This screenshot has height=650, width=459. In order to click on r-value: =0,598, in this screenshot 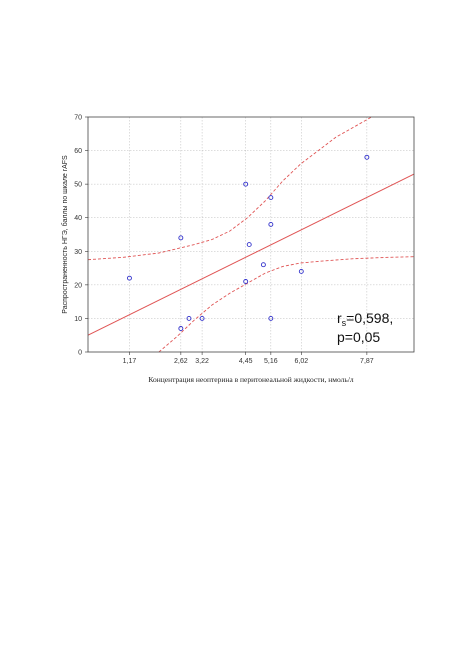, I will do `click(369, 318)`.